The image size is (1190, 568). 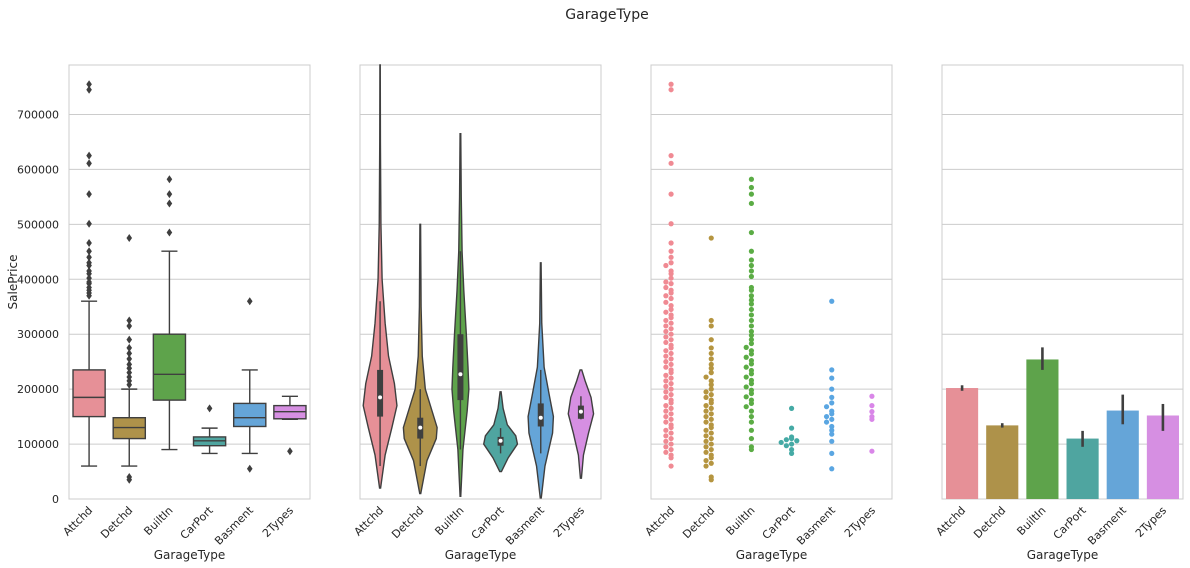 I want to click on x-tick-label: Detchd, so click(x=989, y=522).